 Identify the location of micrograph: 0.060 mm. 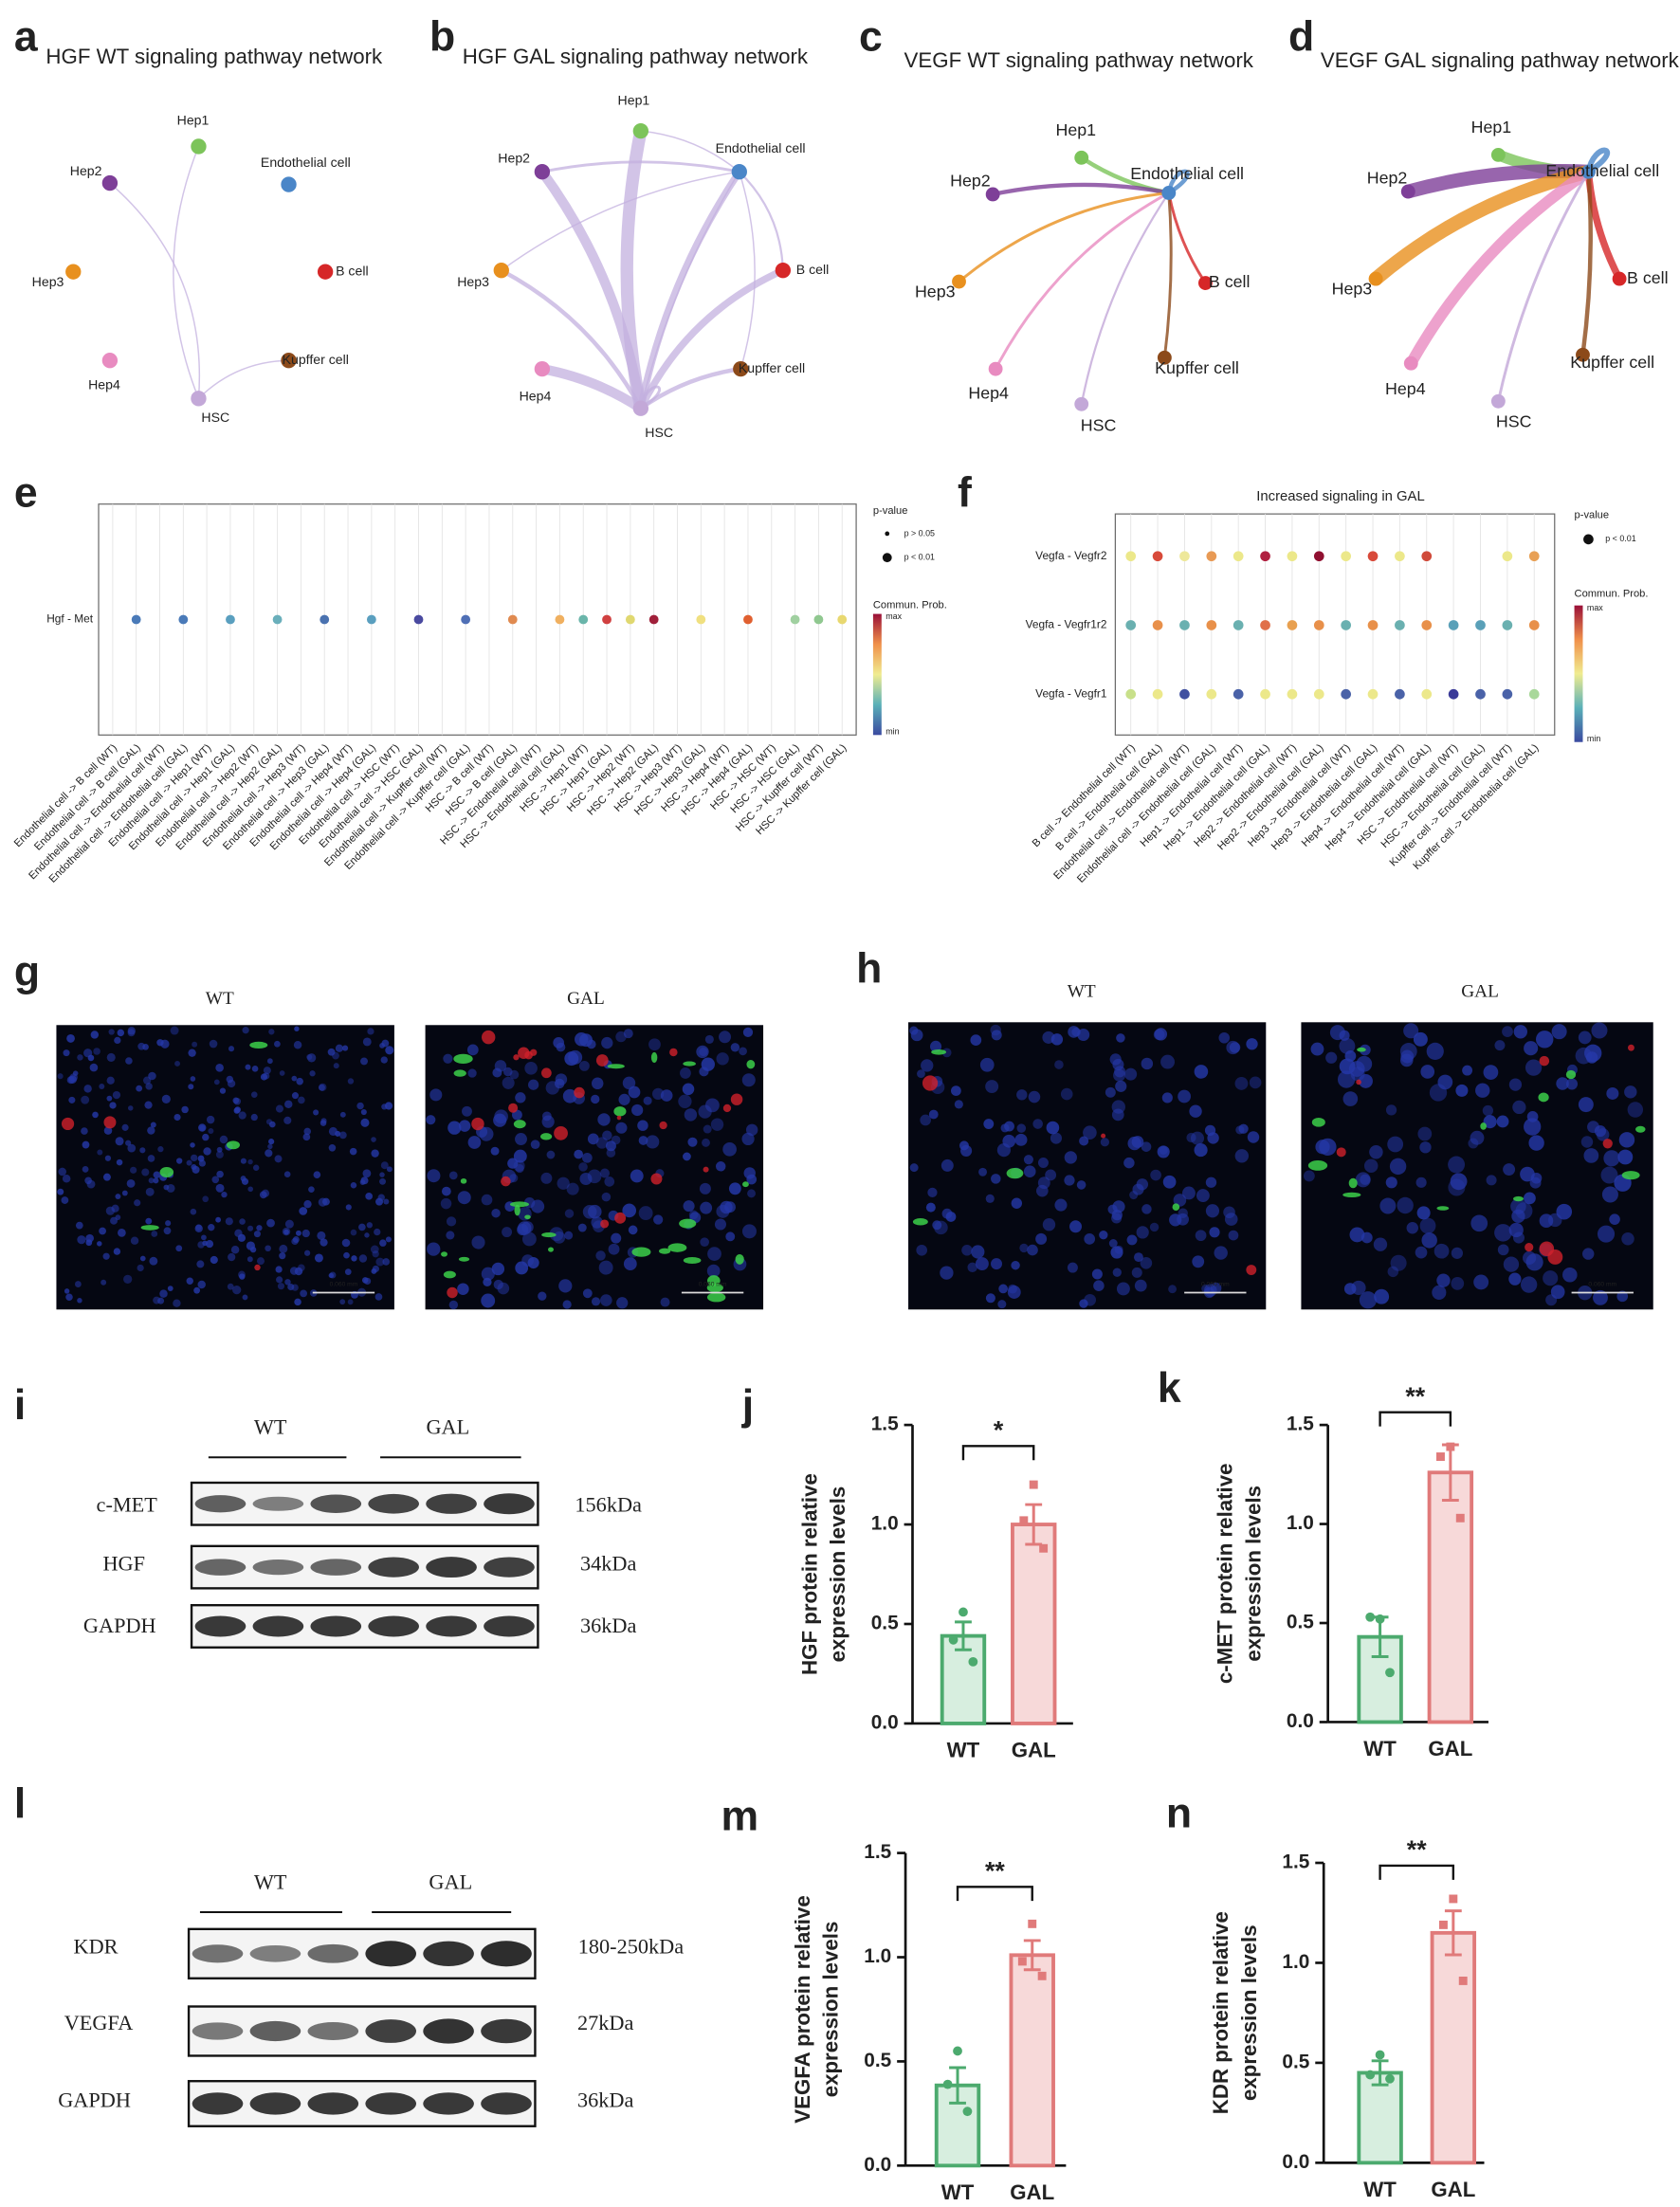
(225, 1167).